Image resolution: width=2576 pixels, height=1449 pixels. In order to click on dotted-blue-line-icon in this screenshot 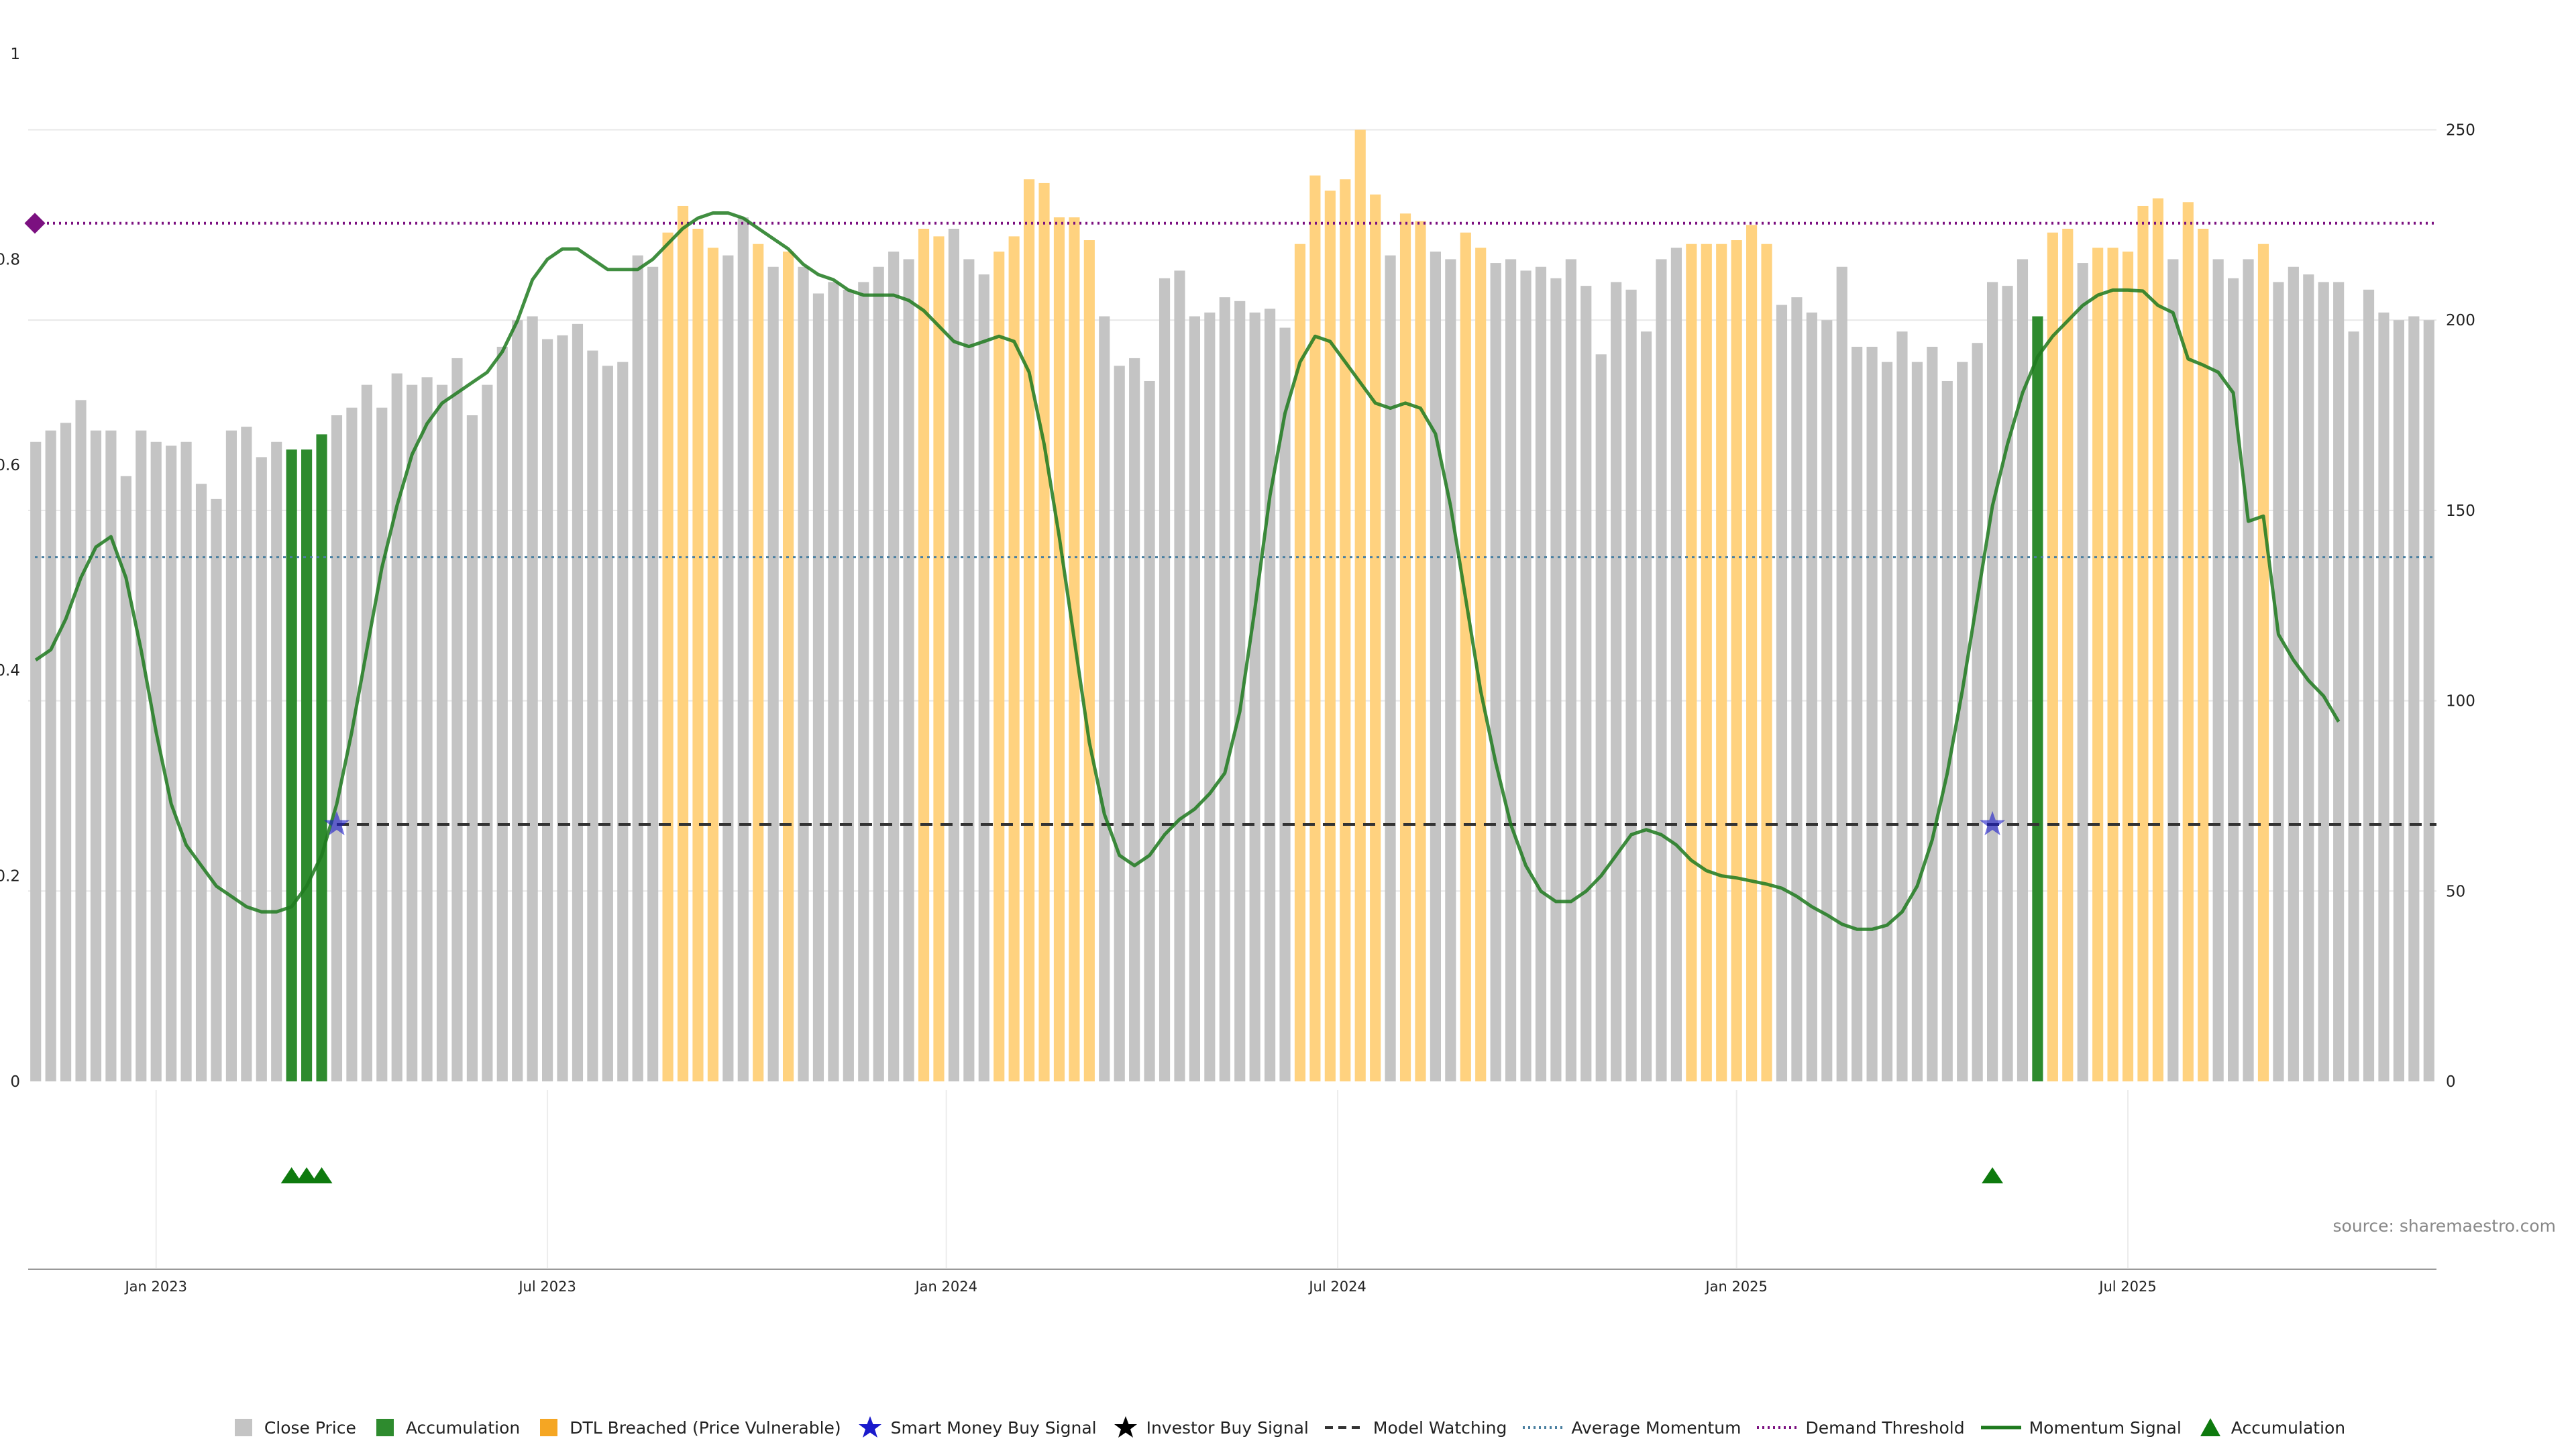, I will do `click(1543, 1427)`.